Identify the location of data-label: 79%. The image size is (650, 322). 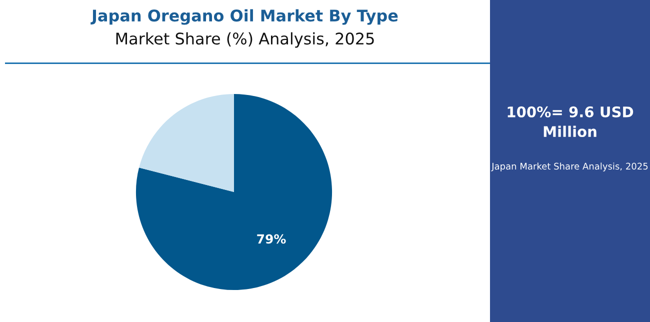
(271, 239).